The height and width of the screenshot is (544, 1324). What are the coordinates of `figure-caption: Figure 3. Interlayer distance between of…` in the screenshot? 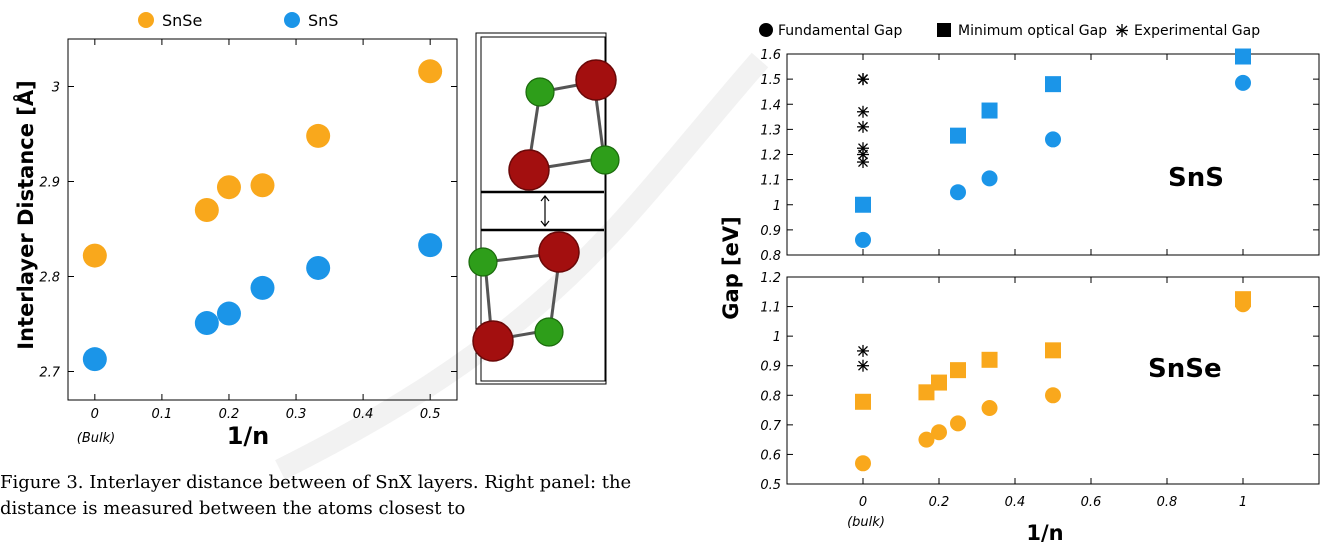 It's located at (316, 495).